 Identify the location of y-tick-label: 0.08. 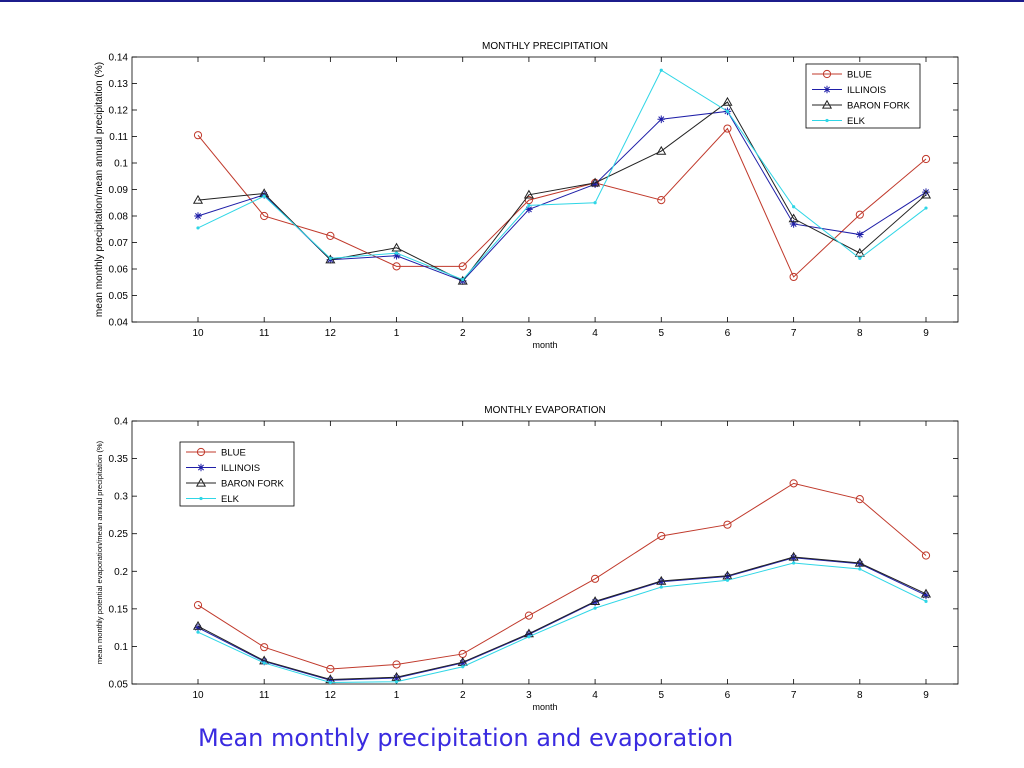
(119, 217).